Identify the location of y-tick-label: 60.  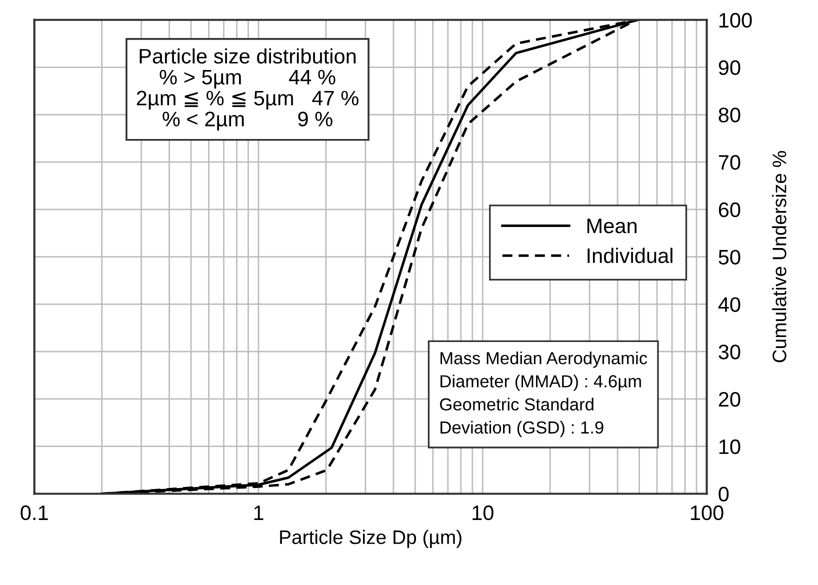
(729, 210).